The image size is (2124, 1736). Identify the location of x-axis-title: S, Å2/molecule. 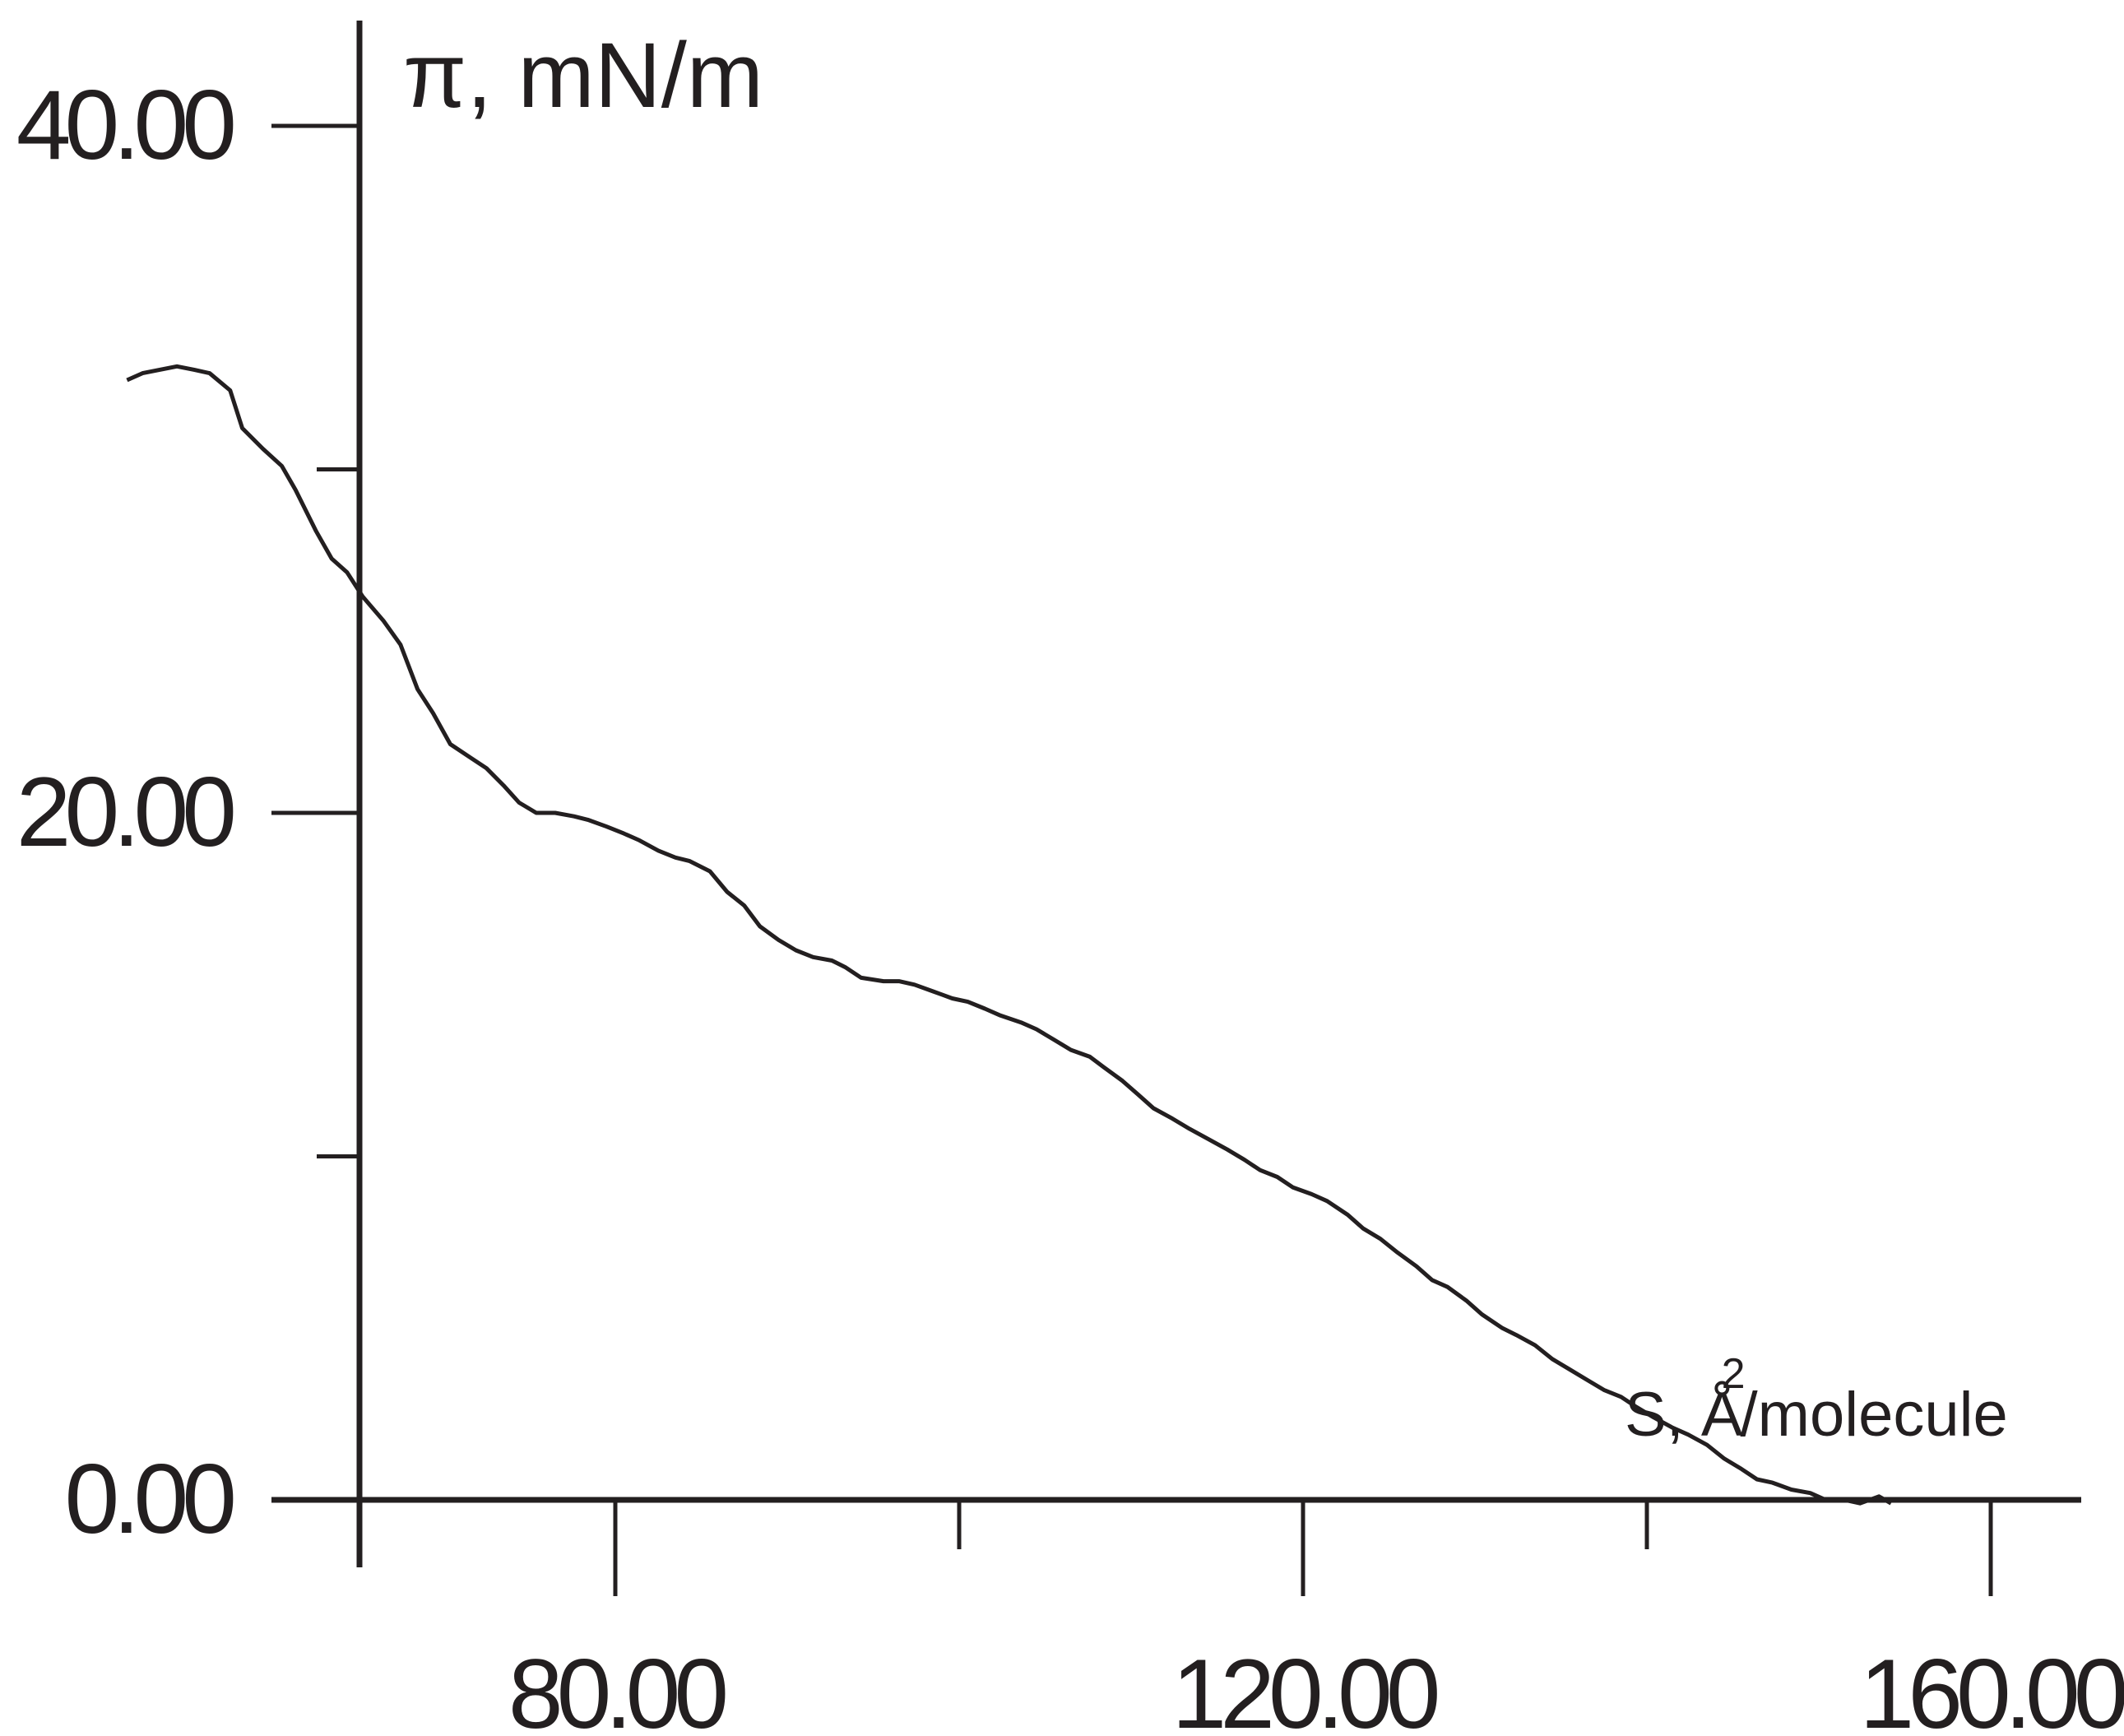
(1816, 1400).